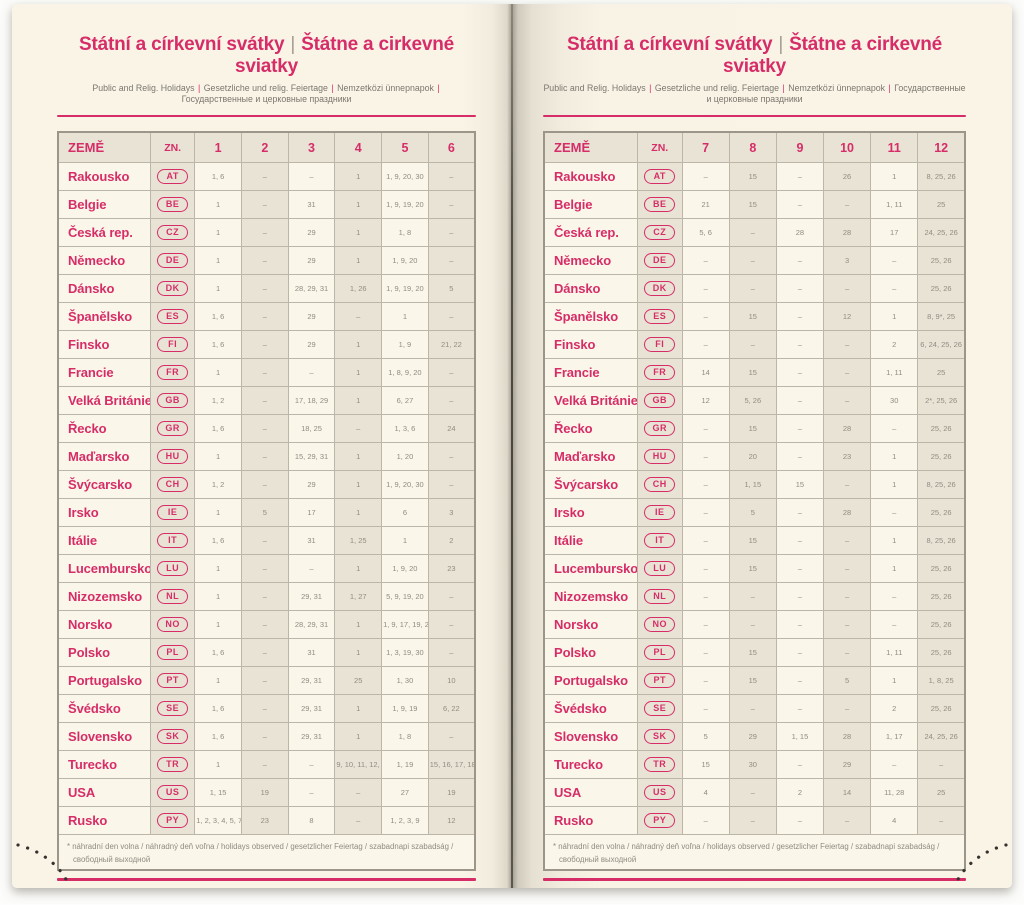  I want to click on month-cell: 1, 26, so click(358, 288).